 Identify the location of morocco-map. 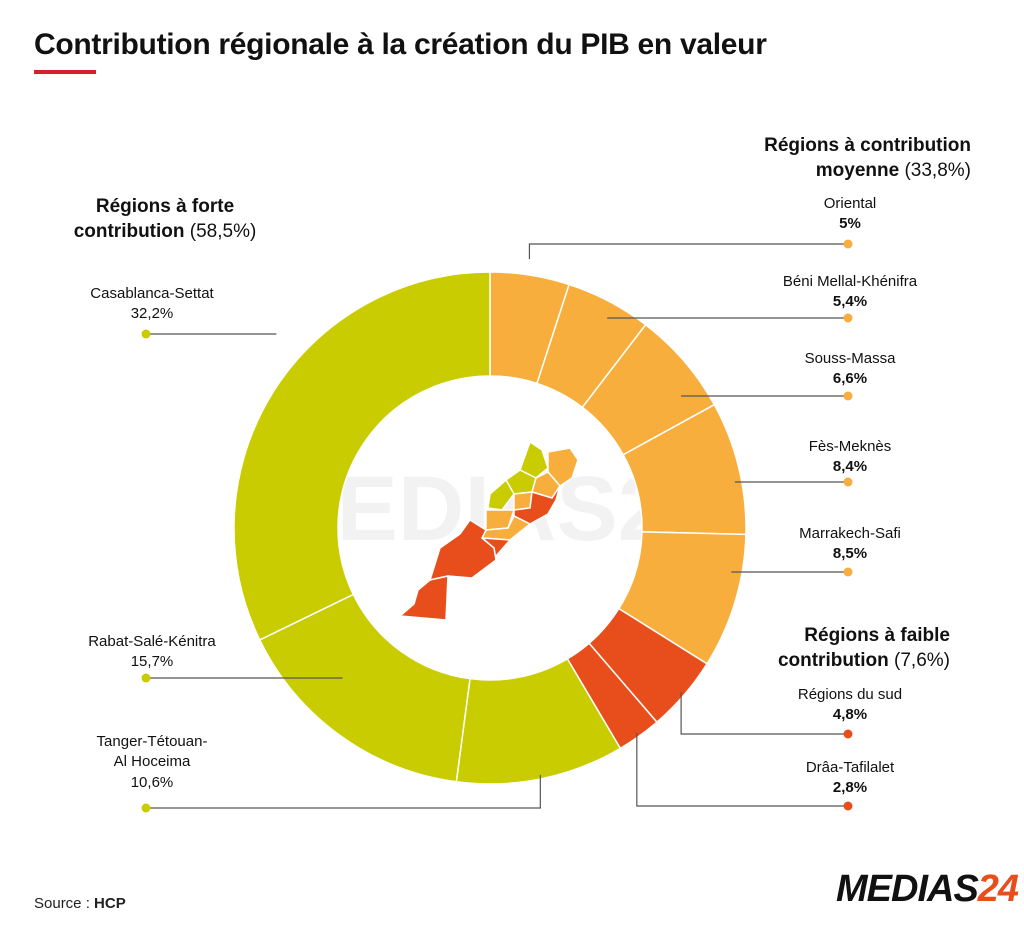
(488, 530).